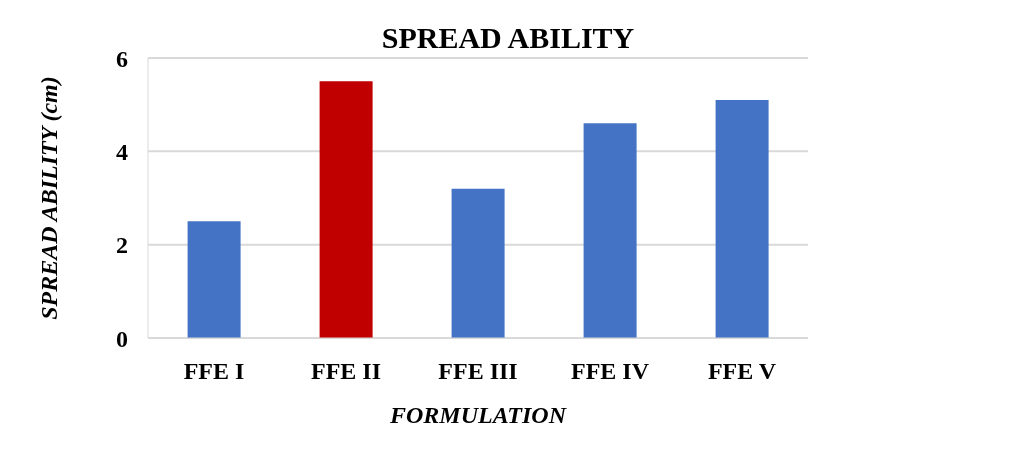  I want to click on y-axis-title: SPREAD ABILITY (cm), so click(48, 198).